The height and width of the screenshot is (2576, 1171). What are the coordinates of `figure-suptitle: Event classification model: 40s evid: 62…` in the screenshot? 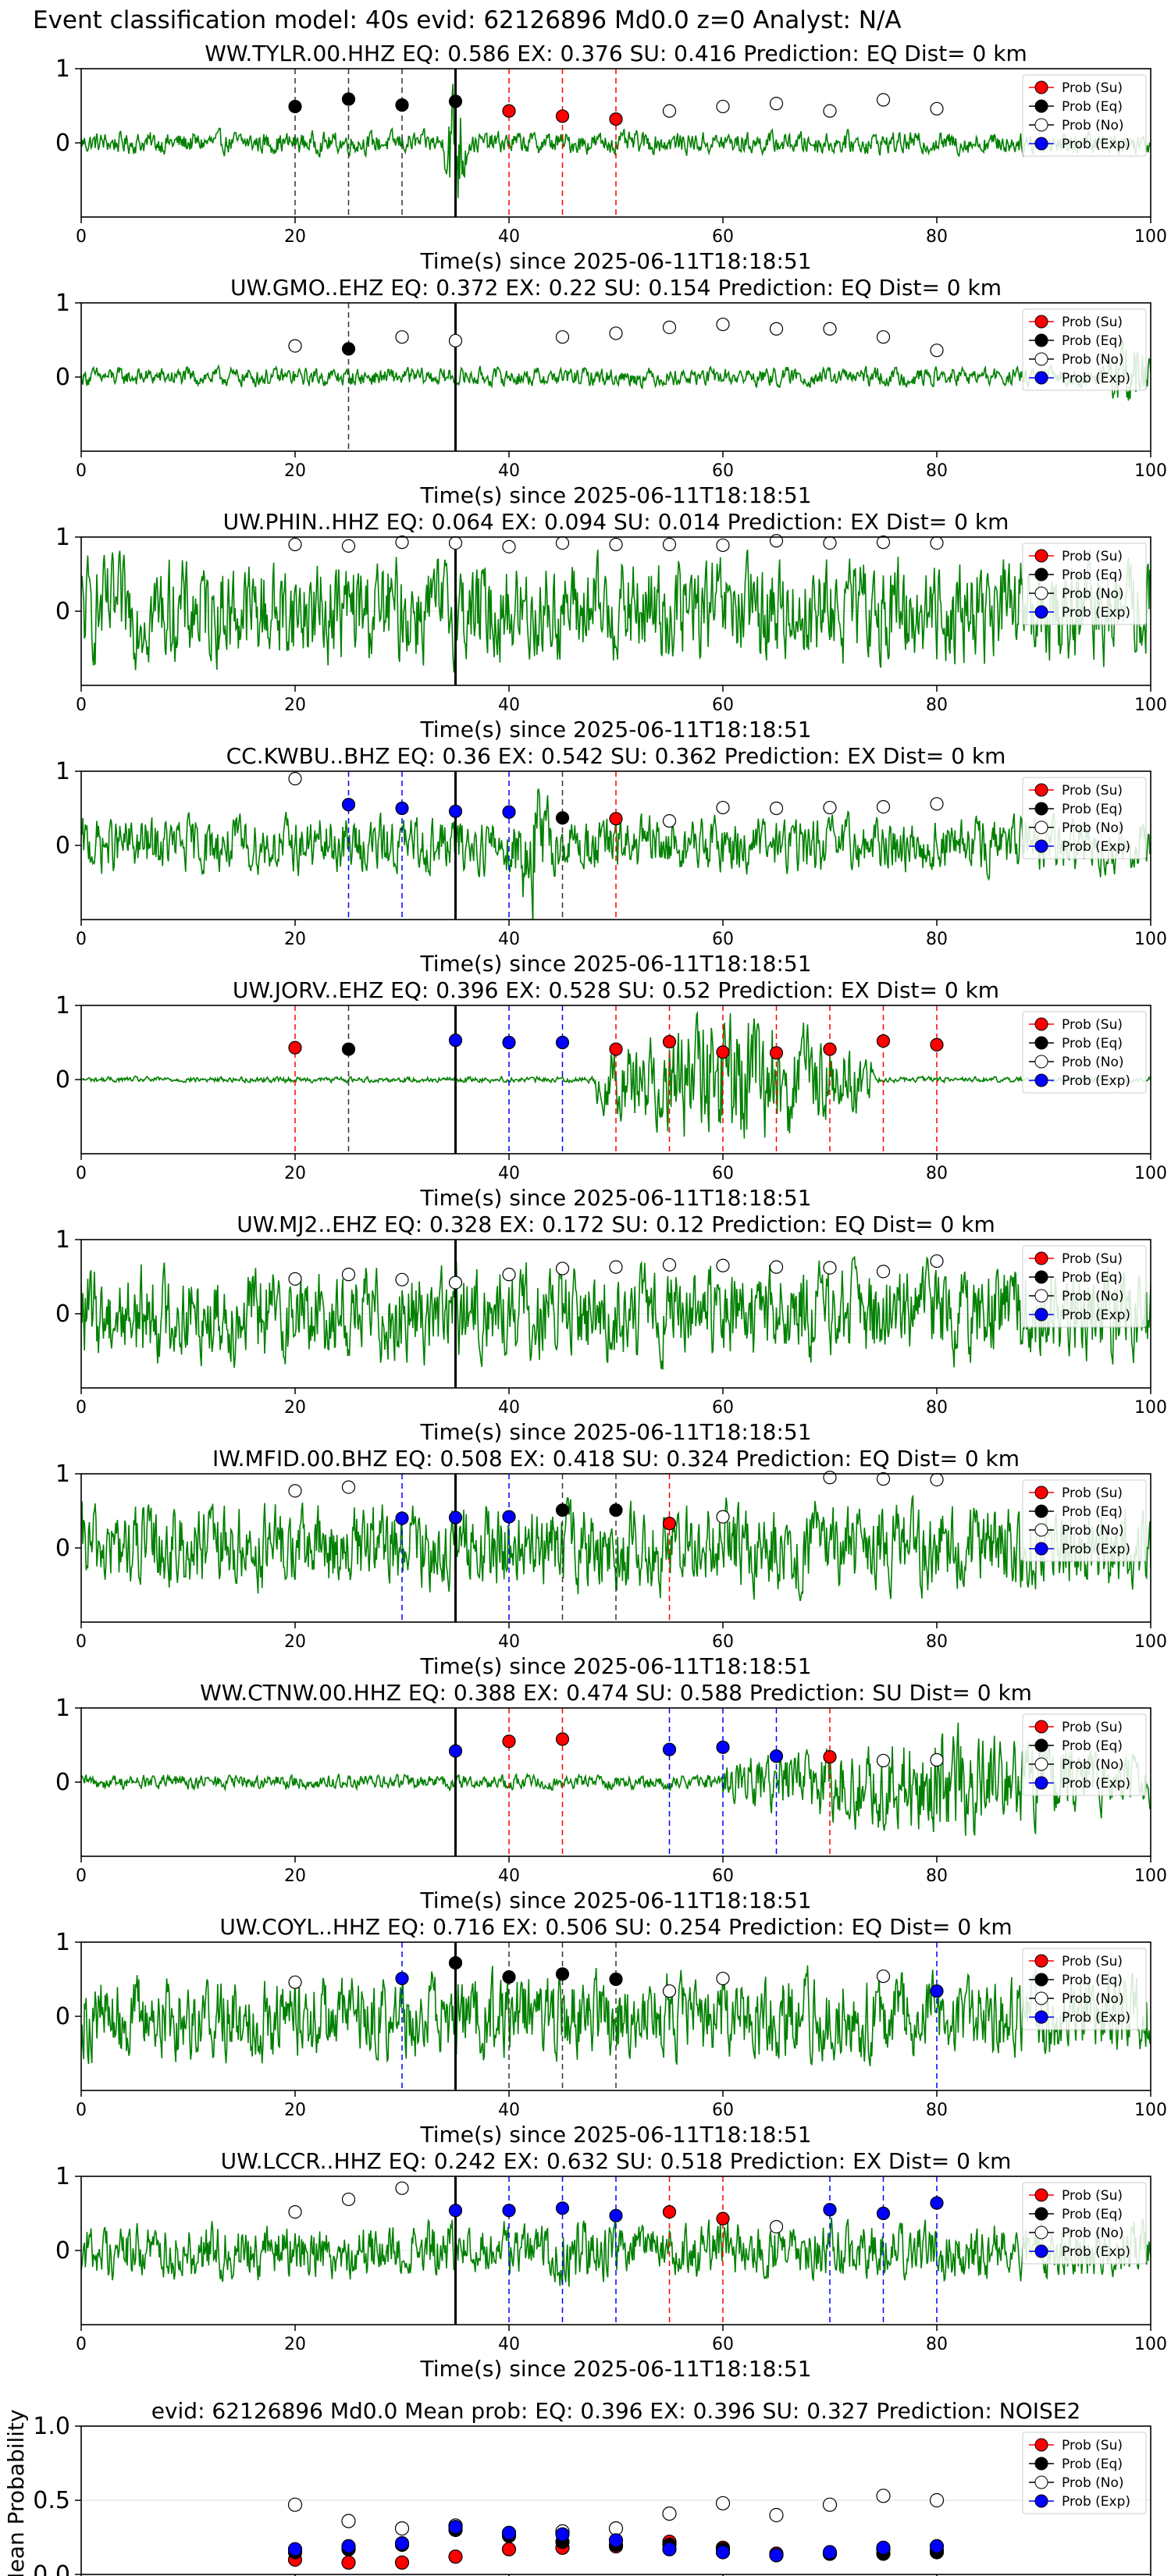 It's located at (467, 20).